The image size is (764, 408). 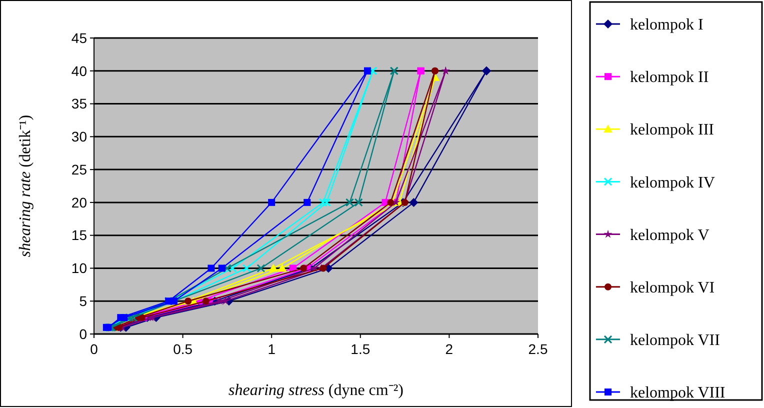 What do you see at coordinates (670, 235) in the screenshot?
I see `legend-label: kelompok V` at bounding box center [670, 235].